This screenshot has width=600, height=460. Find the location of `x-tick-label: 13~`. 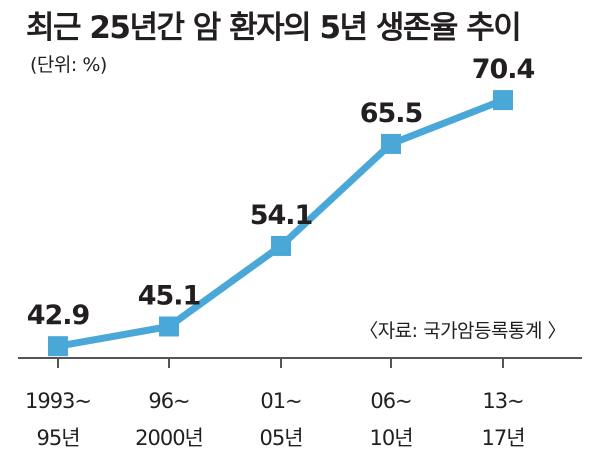

x-tick-label: 13~ is located at coordinates (502, 401).